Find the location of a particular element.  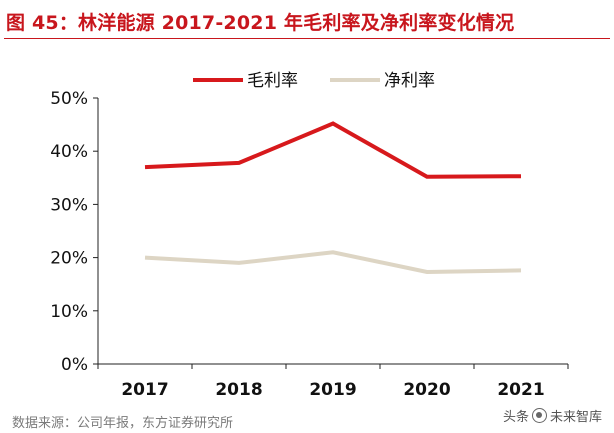

y-tick-label: 20% is located at coordinates (69, 259).